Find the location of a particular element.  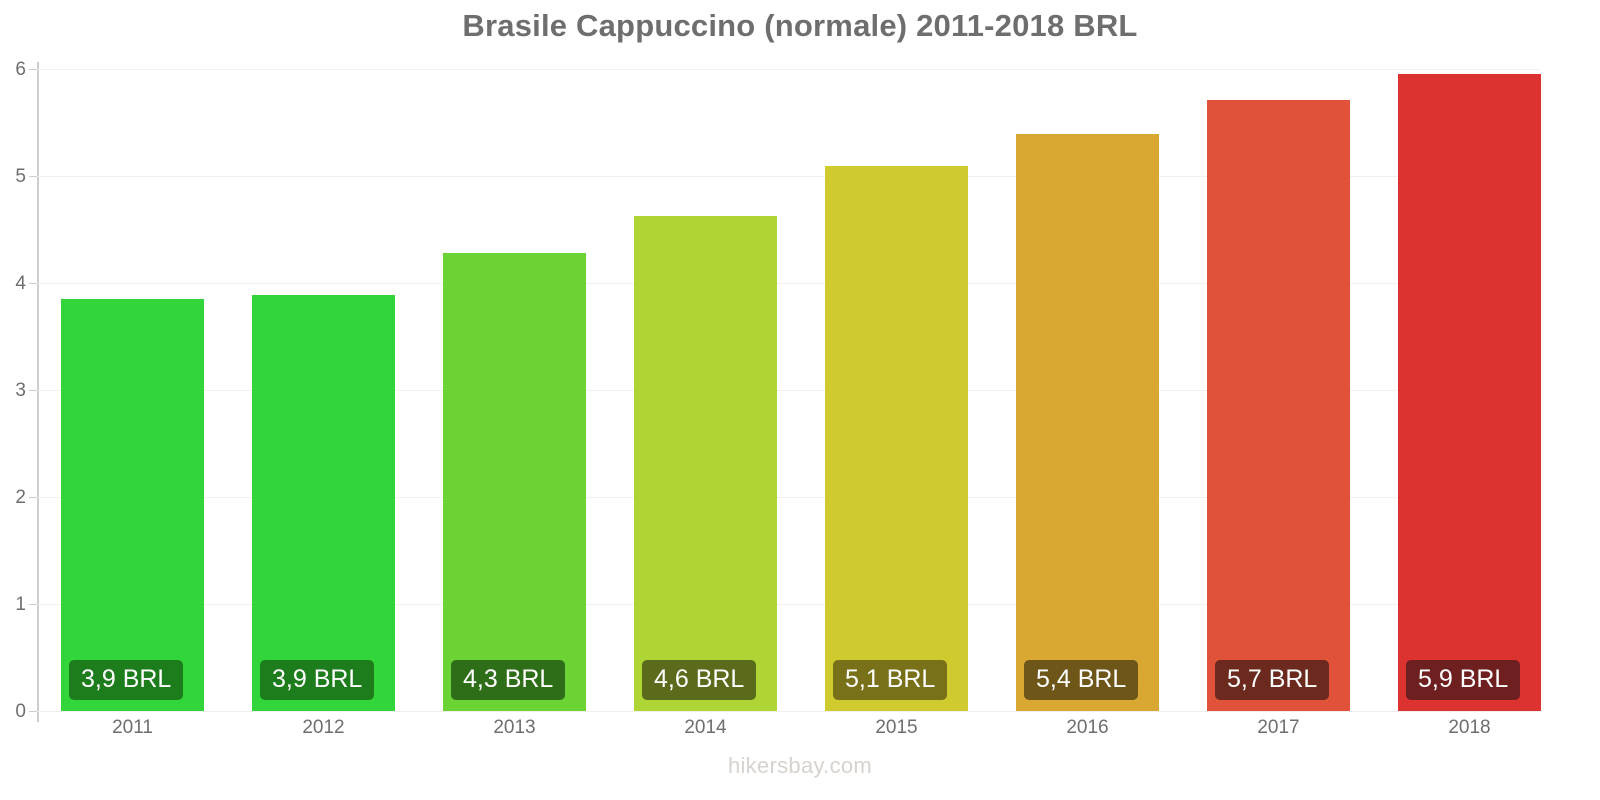

y-tick-label: 3 is located at coordinates (20, 390).